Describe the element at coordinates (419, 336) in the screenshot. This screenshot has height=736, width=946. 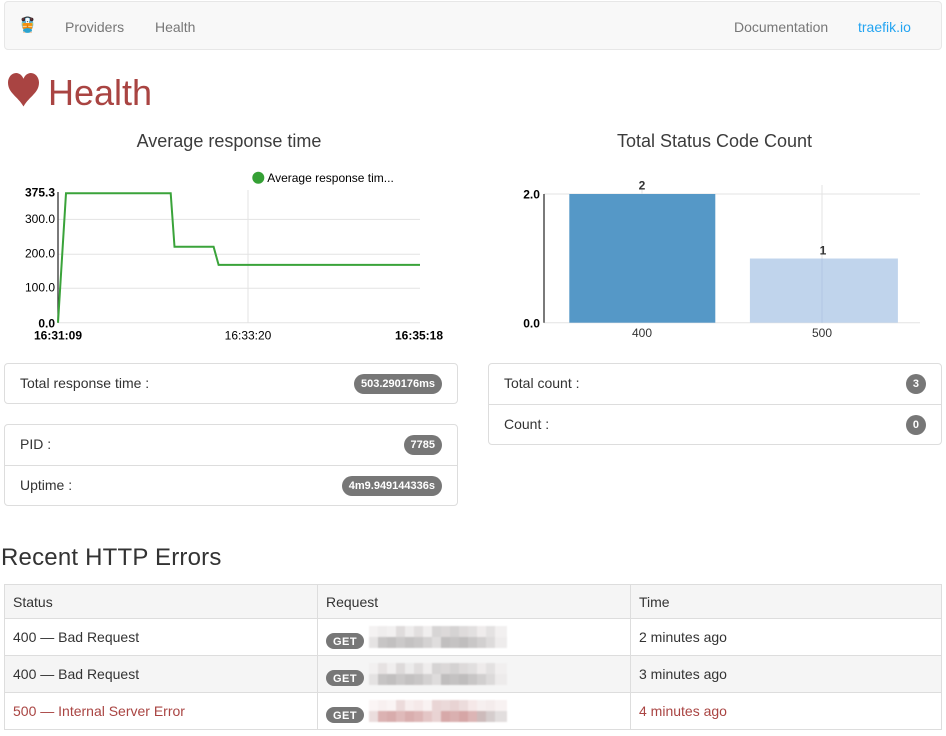
I see `svg-text: 16:35:18` at that location.